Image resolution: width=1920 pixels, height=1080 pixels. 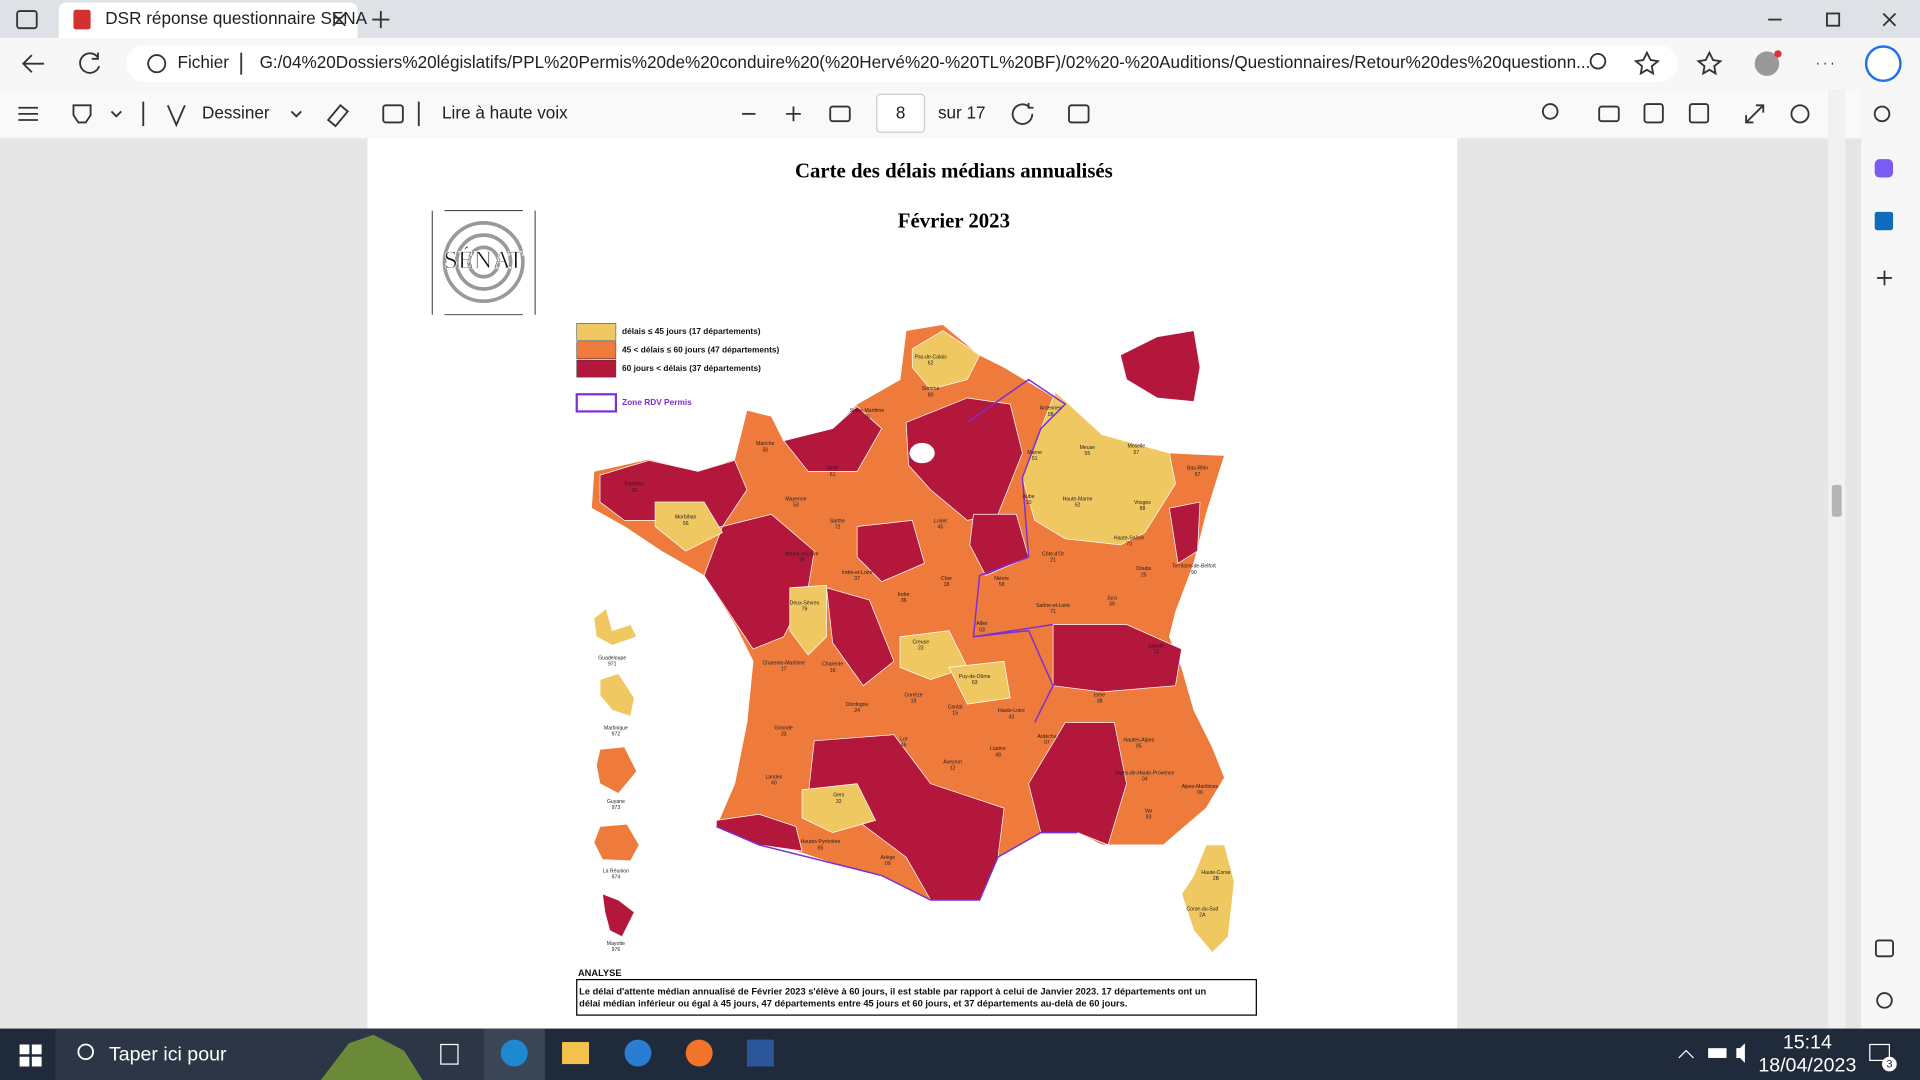 What do you see at coordinates (699, 1053) in the screenshot?
I see `firefox-icon` at bounding box center [699, 1053].